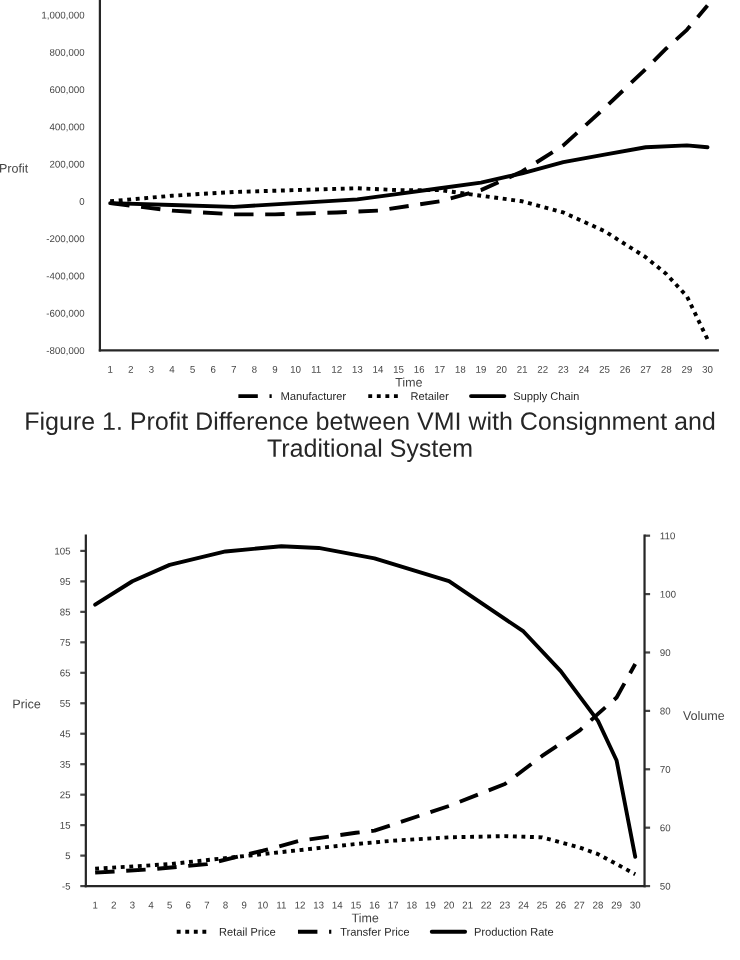  What do you see at coordinates (370, 436) in the screenshot?
I see `caption: Figure 1. Profit Difference between VMI with Consignment and Traditional System` at bounding box center [370, 436].